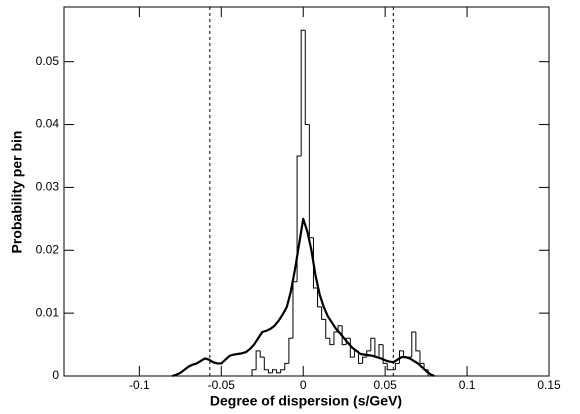 Image resolution: width=580 pixels, height=414 pixels. I want to click on y-tick-label: 0.01, so click(48, 312).